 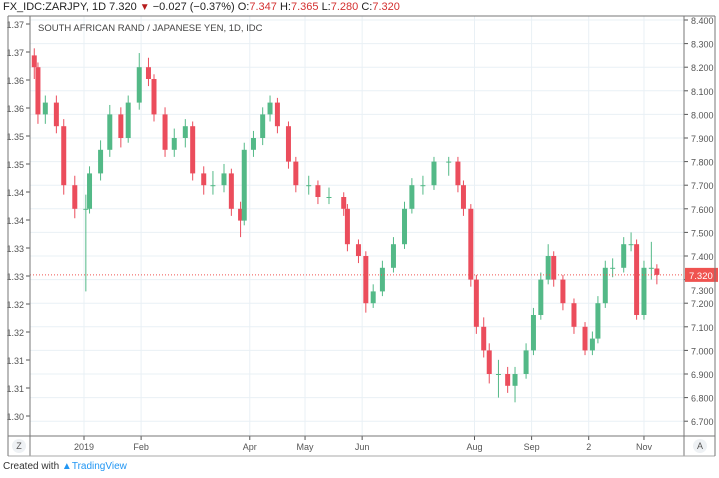 I want to click on right-axis-tick-label: 7.900, so click(x=702, y=139).